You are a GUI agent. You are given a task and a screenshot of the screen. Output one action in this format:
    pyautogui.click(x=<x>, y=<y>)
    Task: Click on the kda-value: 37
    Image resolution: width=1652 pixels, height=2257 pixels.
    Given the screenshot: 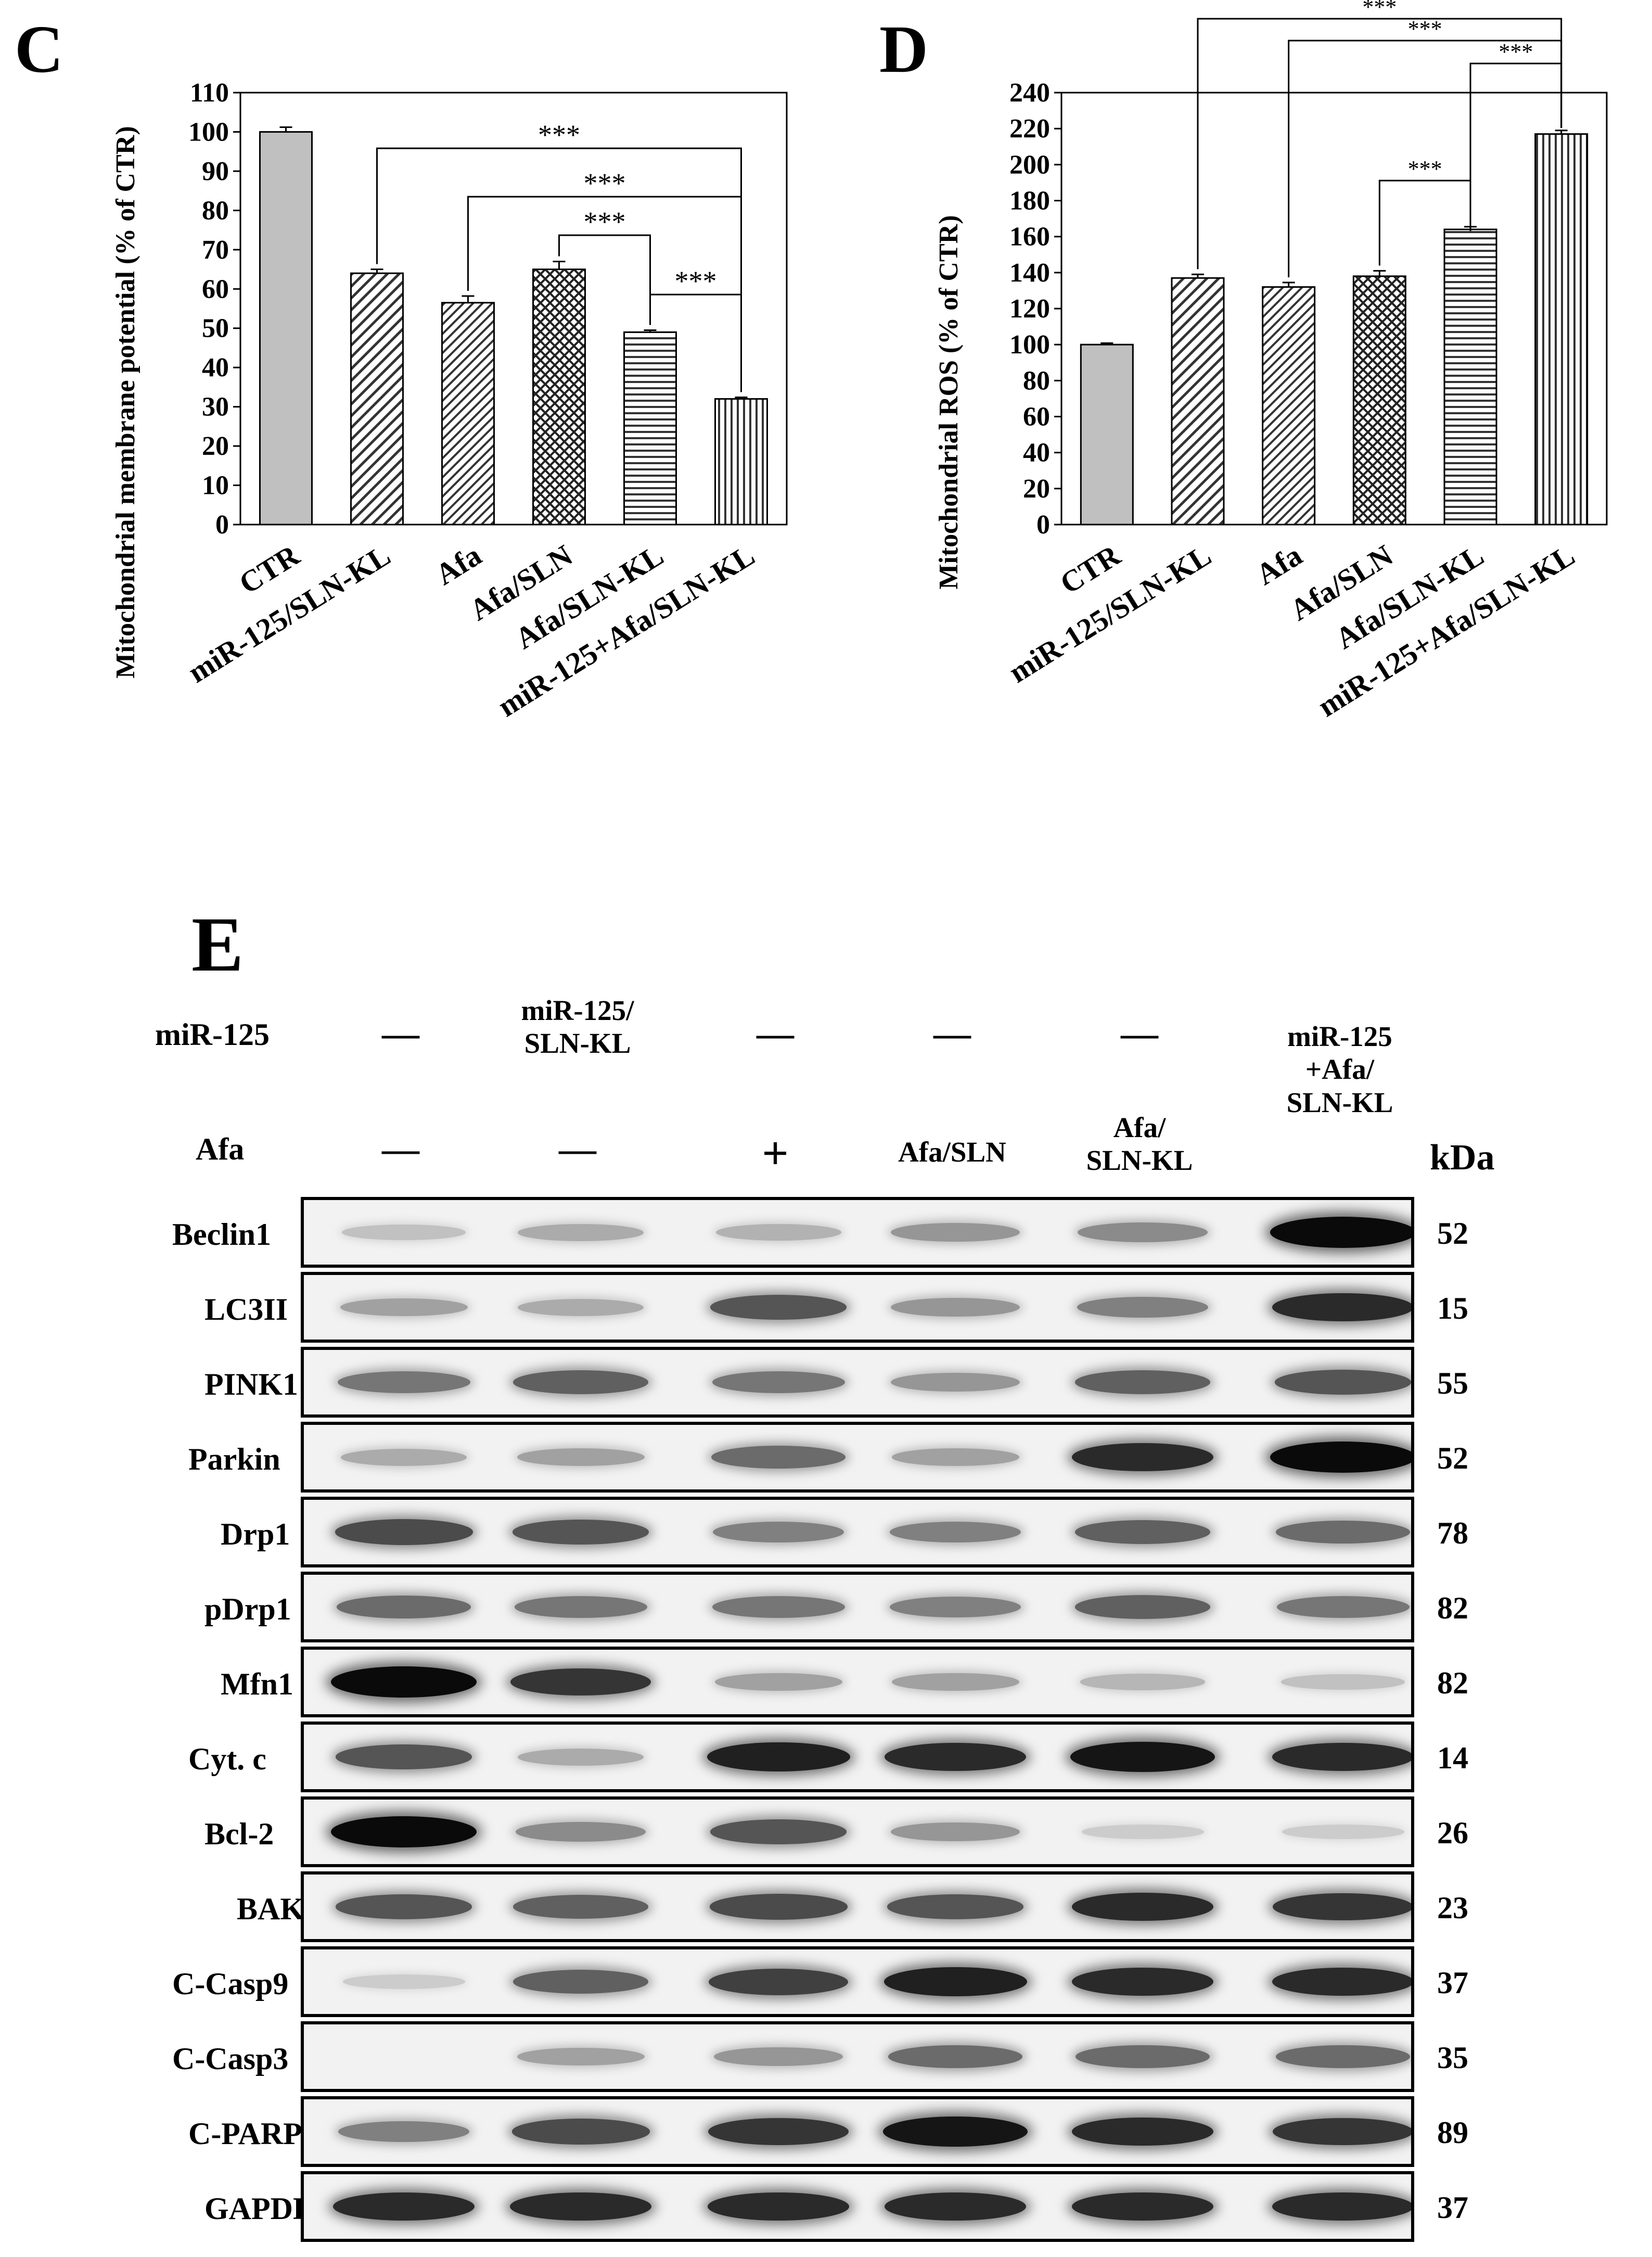 What is the action you would take?
    pyautogui.click(x=1452, y=2207)
    